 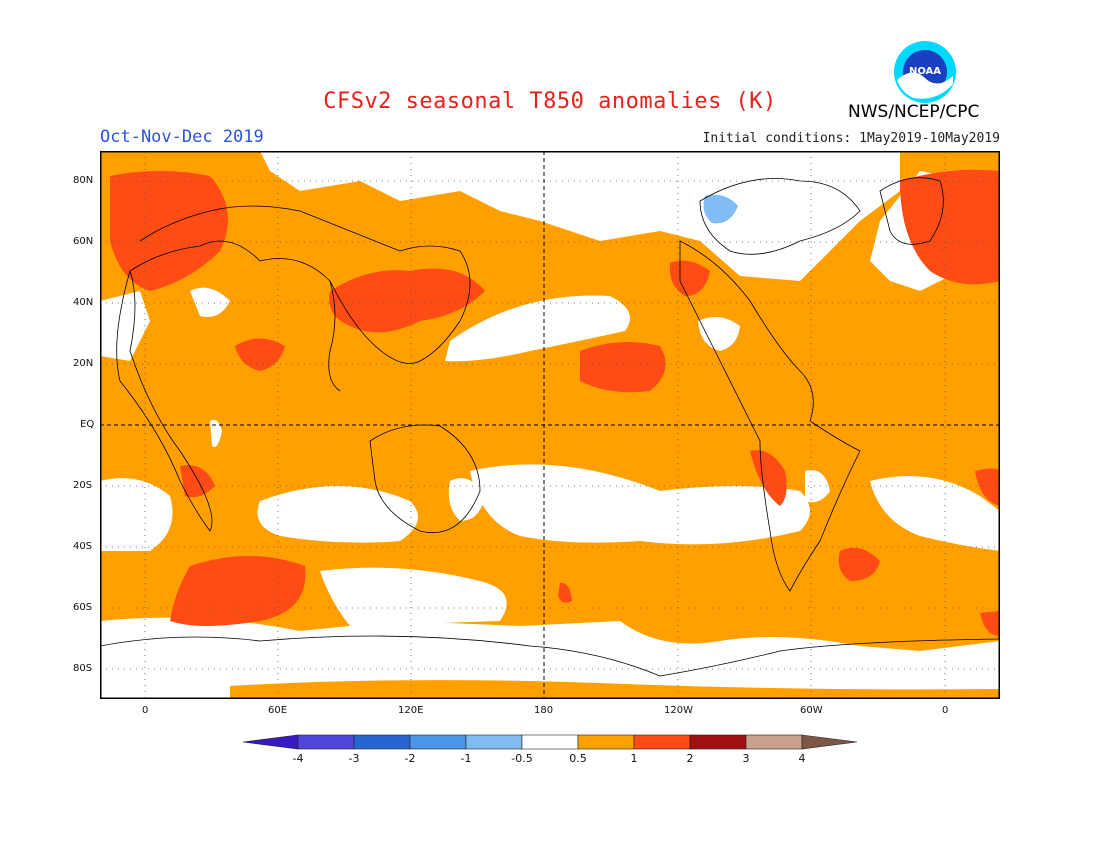 What do you see at coordinates (634, 758) in the screenshot?
I see `colorbar-label: 1` at bounding box center [634, 758].